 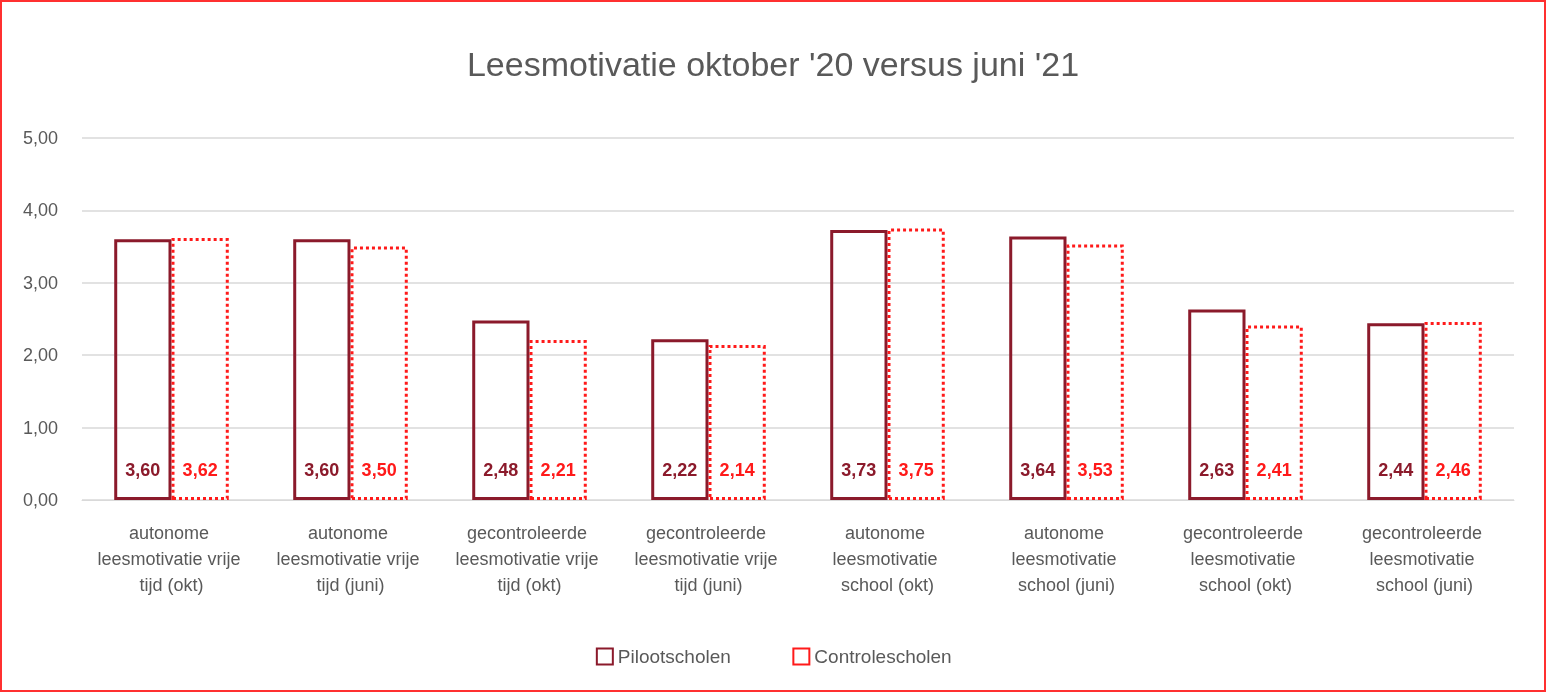 What do you see at coordinates (1453, 470) in the screenshot?
I see `data-label: 2,46` at bounding box center [1453, 470].